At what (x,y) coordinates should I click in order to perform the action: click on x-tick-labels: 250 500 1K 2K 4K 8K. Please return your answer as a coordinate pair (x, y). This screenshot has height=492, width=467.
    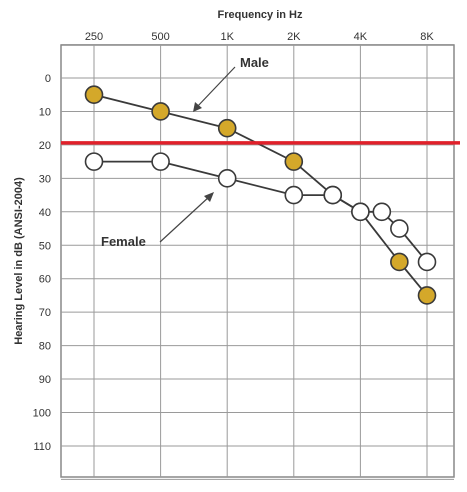
    Looking at the image, I should click on (260, 37).